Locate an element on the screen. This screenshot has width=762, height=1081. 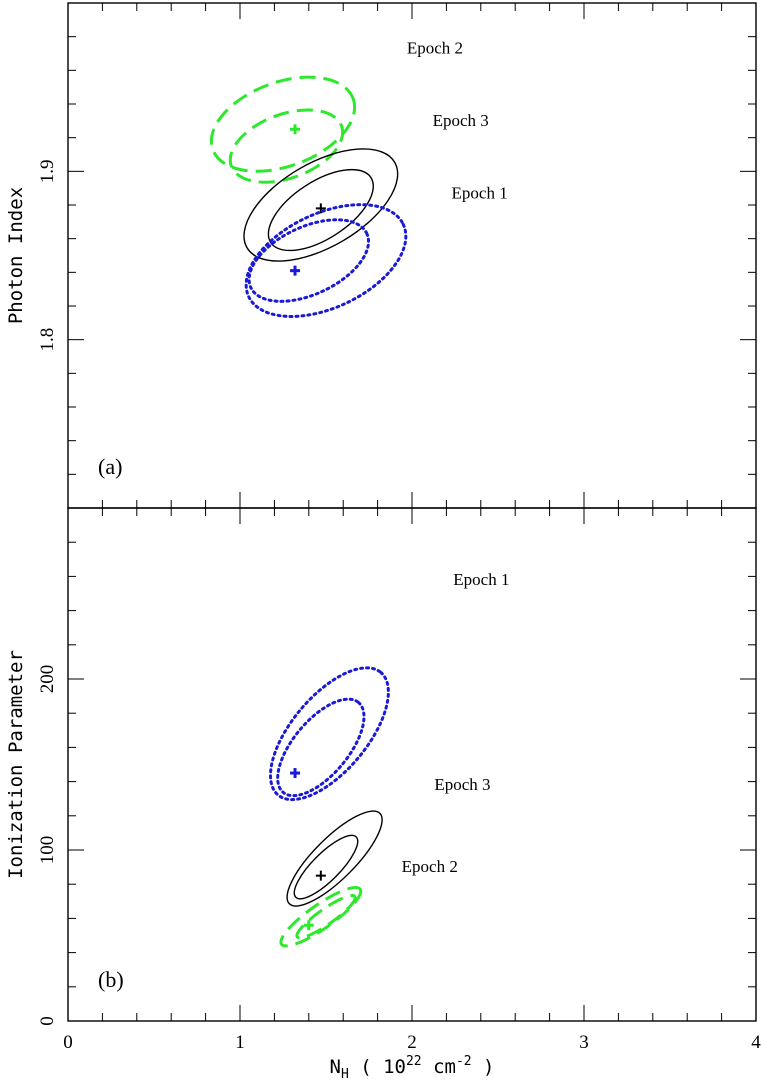
y-tick-label: 100 is located at coordinates (47, 850).